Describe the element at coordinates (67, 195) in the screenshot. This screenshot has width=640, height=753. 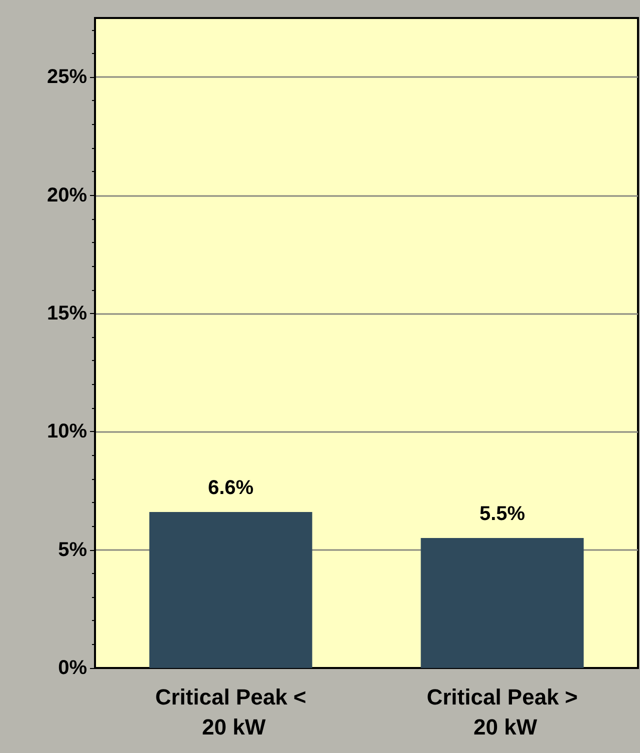
I see `y-tick-label: 20%` at that location.